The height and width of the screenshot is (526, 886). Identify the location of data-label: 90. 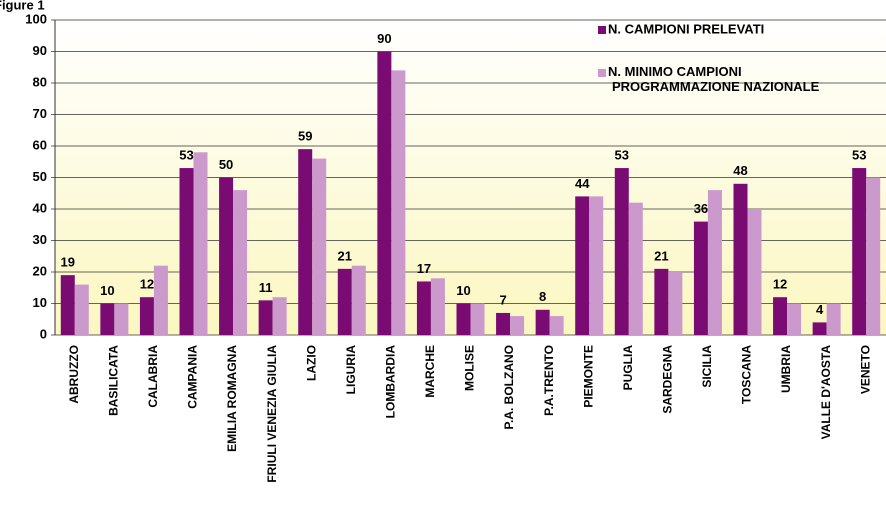
(384, 38).